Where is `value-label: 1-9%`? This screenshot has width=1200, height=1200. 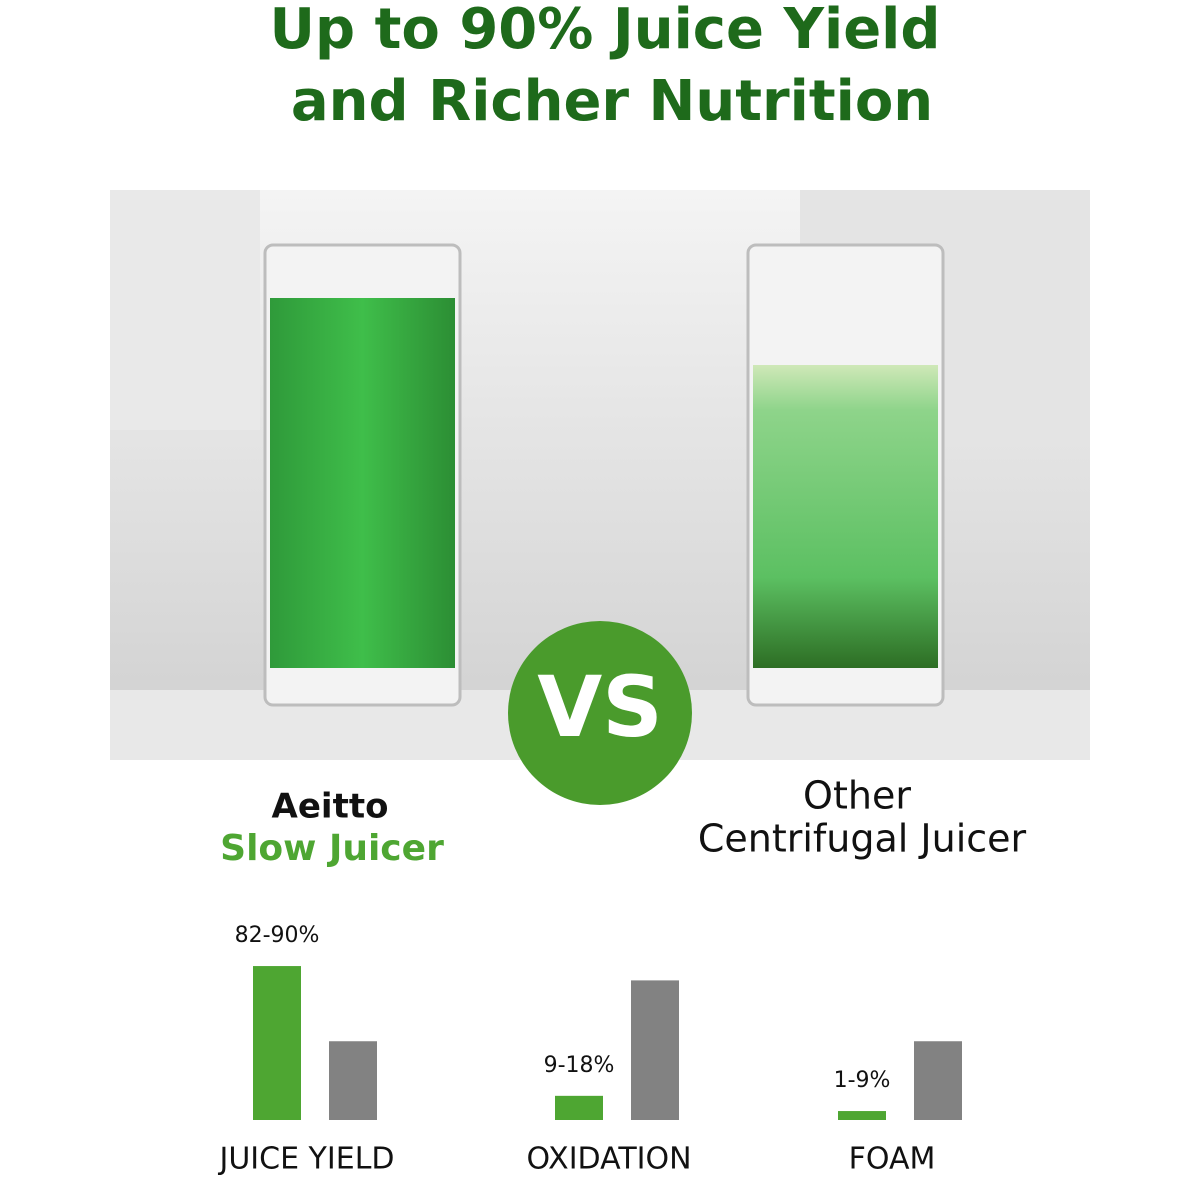 value-label: 1-9% is located at coordinates (862, 1080).